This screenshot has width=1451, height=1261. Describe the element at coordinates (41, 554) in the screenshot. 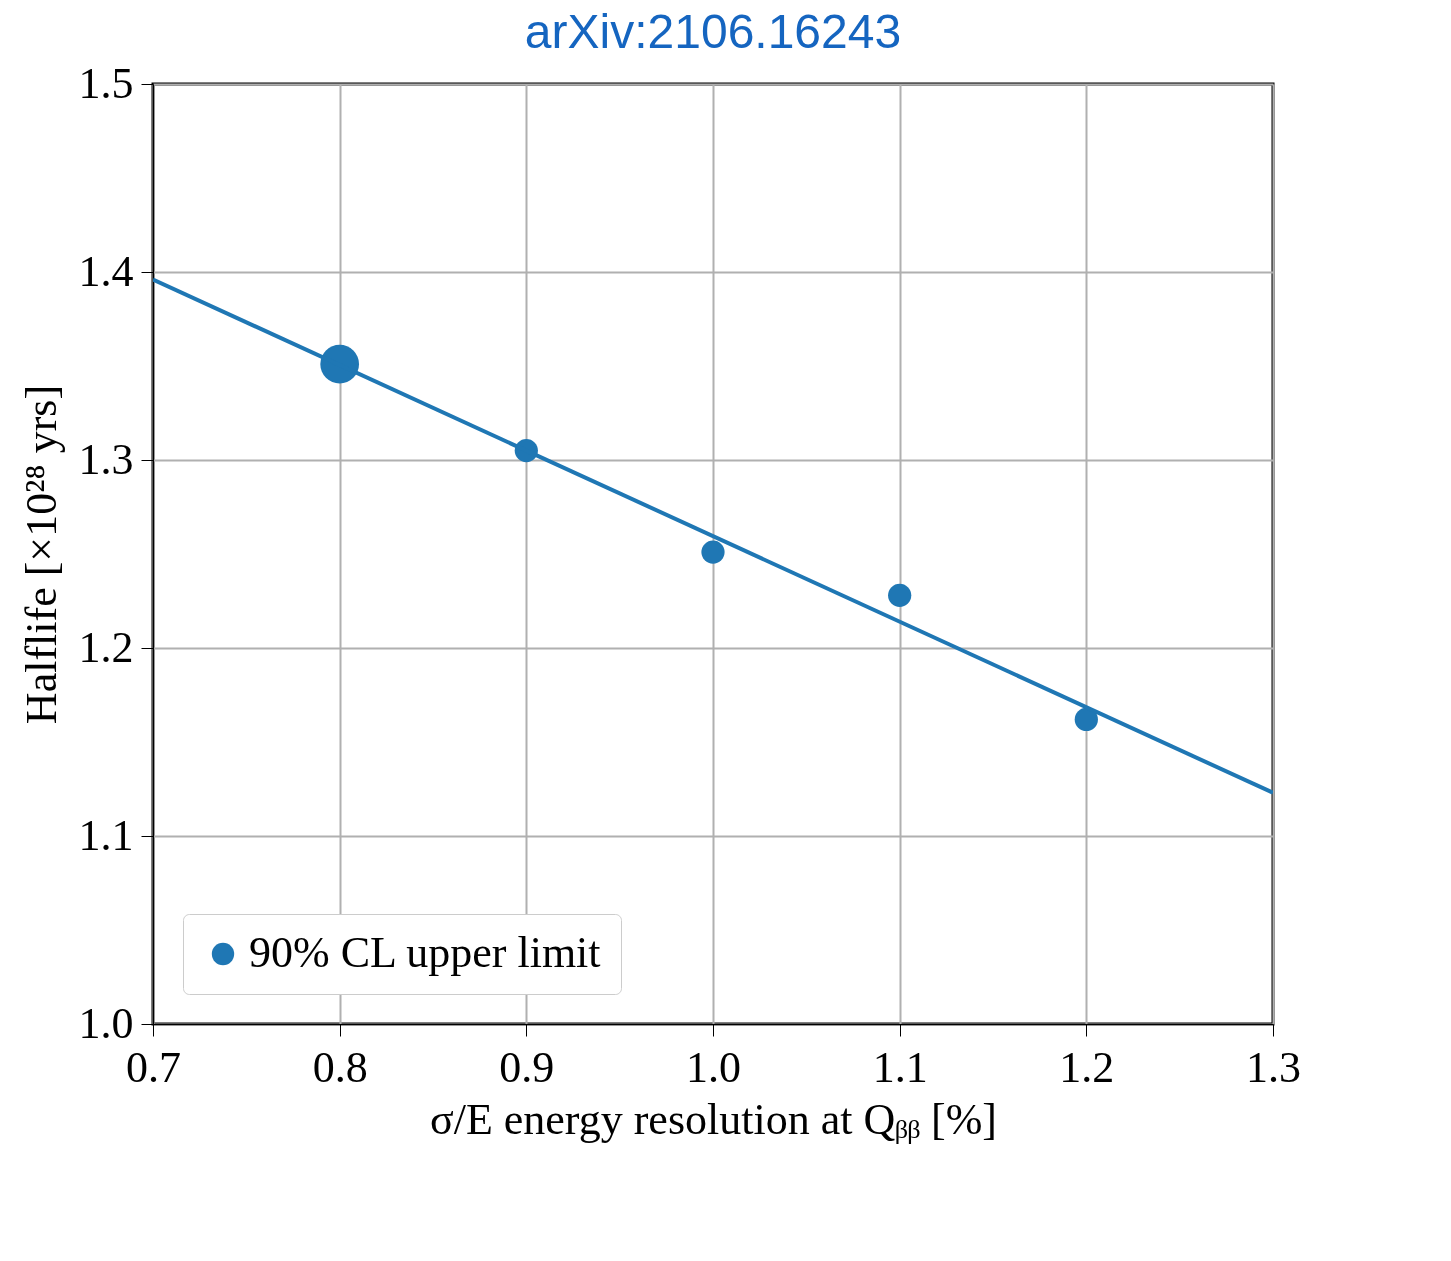

I see `y-axis-title: Halflife [×10²⁸ yrs]` at that location.